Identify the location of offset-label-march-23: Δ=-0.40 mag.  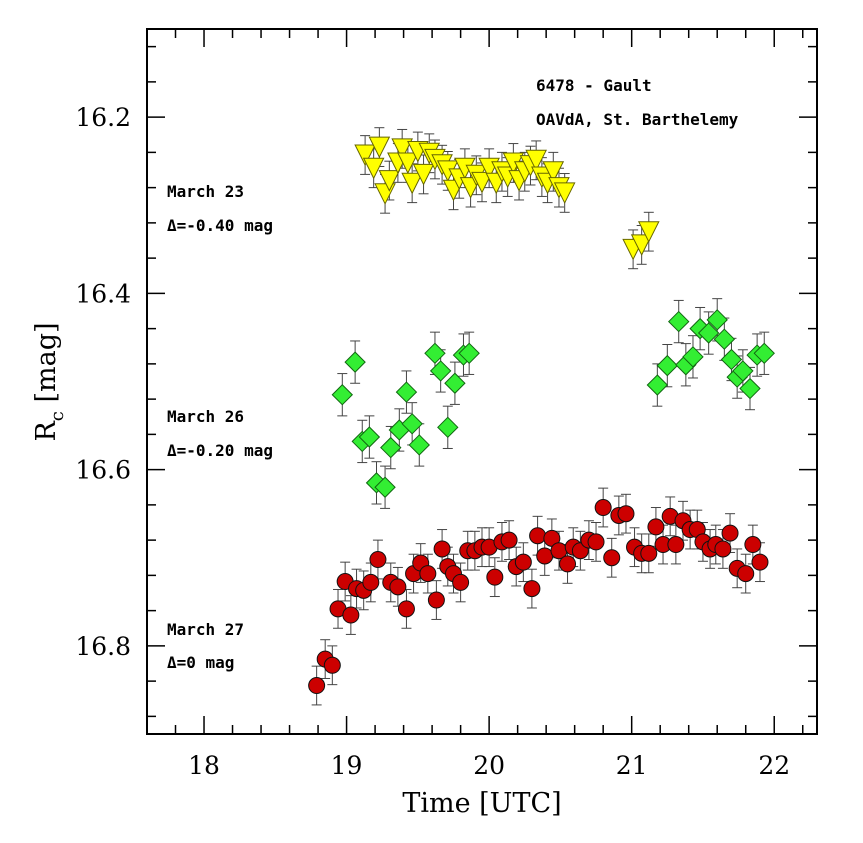
(220, 225).